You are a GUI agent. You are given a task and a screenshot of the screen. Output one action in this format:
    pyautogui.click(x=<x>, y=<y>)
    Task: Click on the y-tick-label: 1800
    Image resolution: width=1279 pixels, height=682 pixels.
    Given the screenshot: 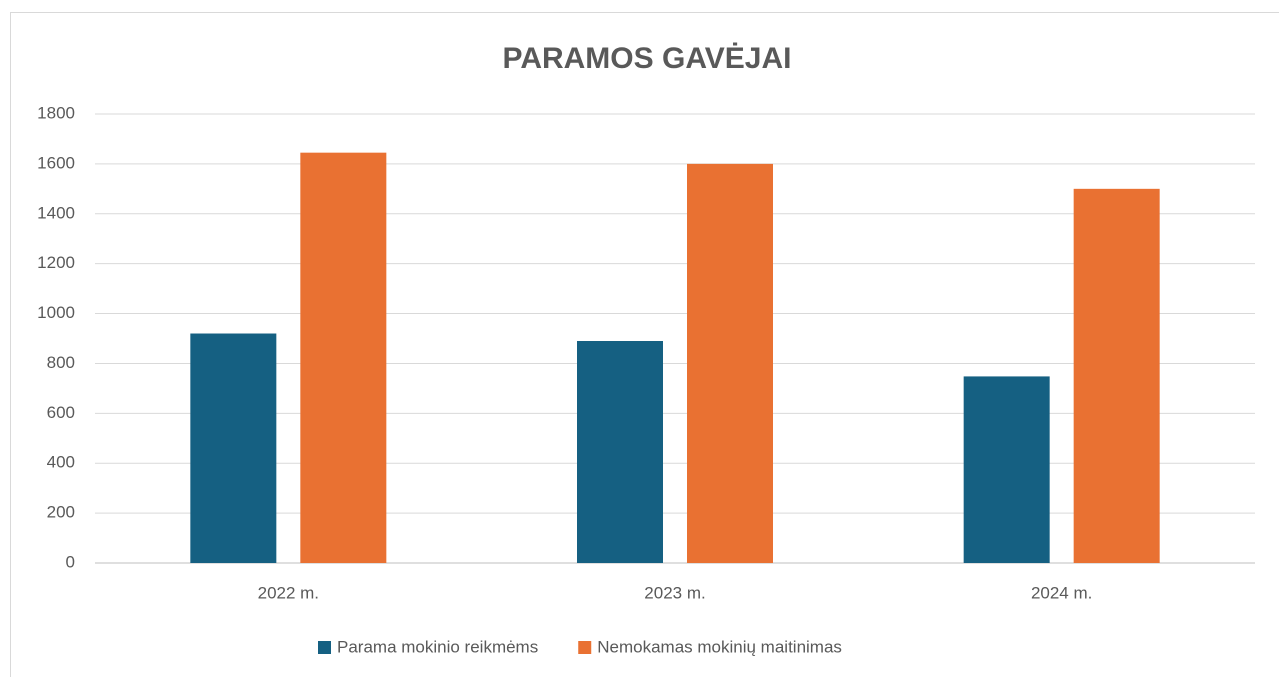 What is the action you would take?
    pyautogui.click(x=56, y=112)
    